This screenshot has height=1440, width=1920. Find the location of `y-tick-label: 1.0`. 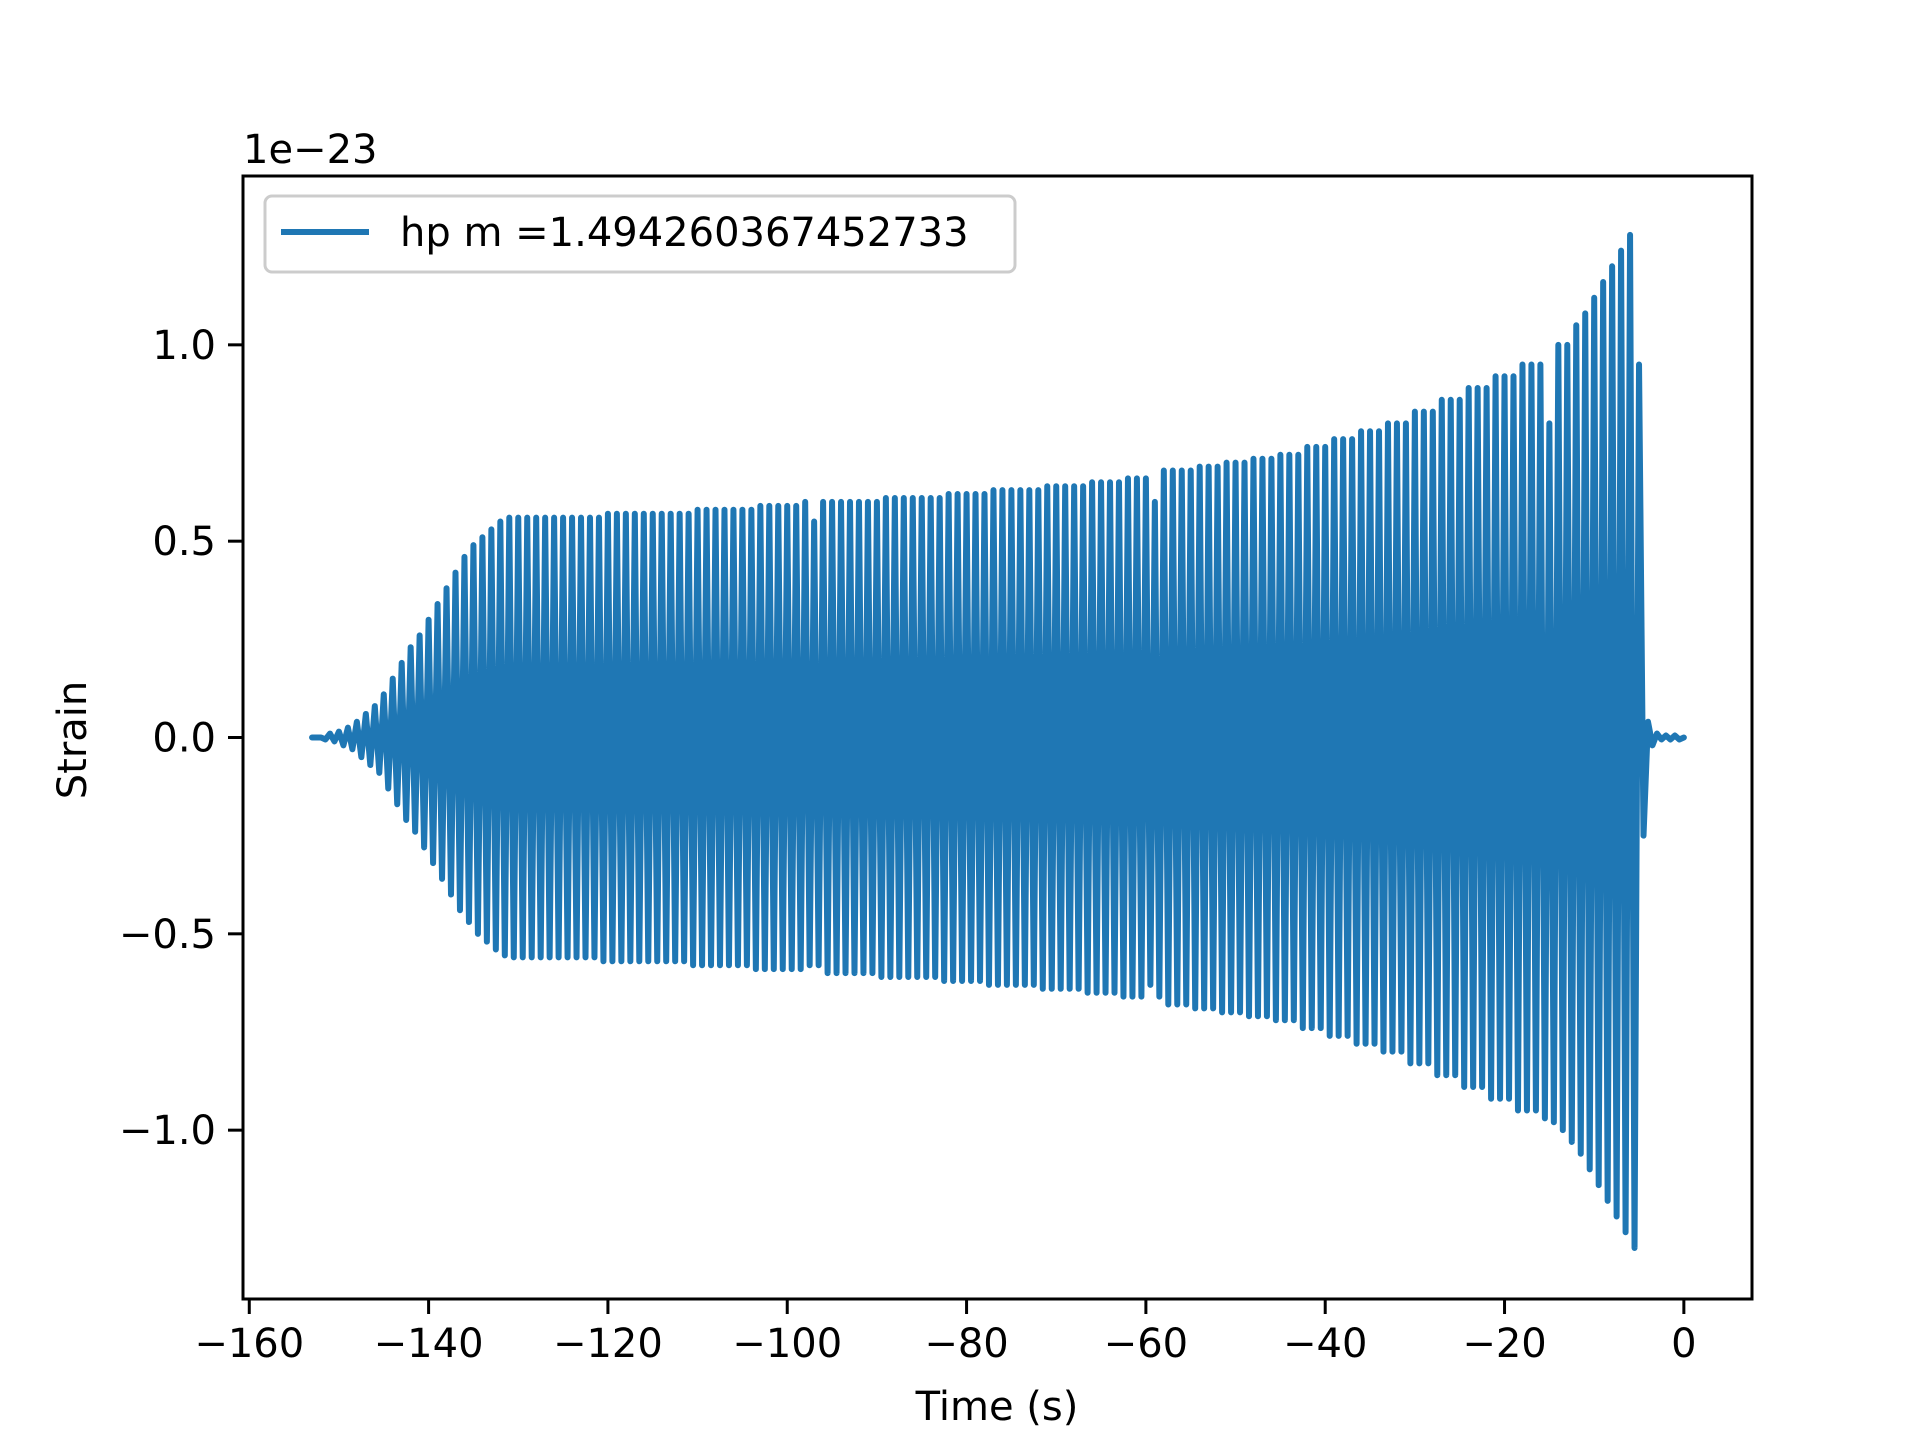

y-tick-label: 1.0 is located at coordinates (184, 346).